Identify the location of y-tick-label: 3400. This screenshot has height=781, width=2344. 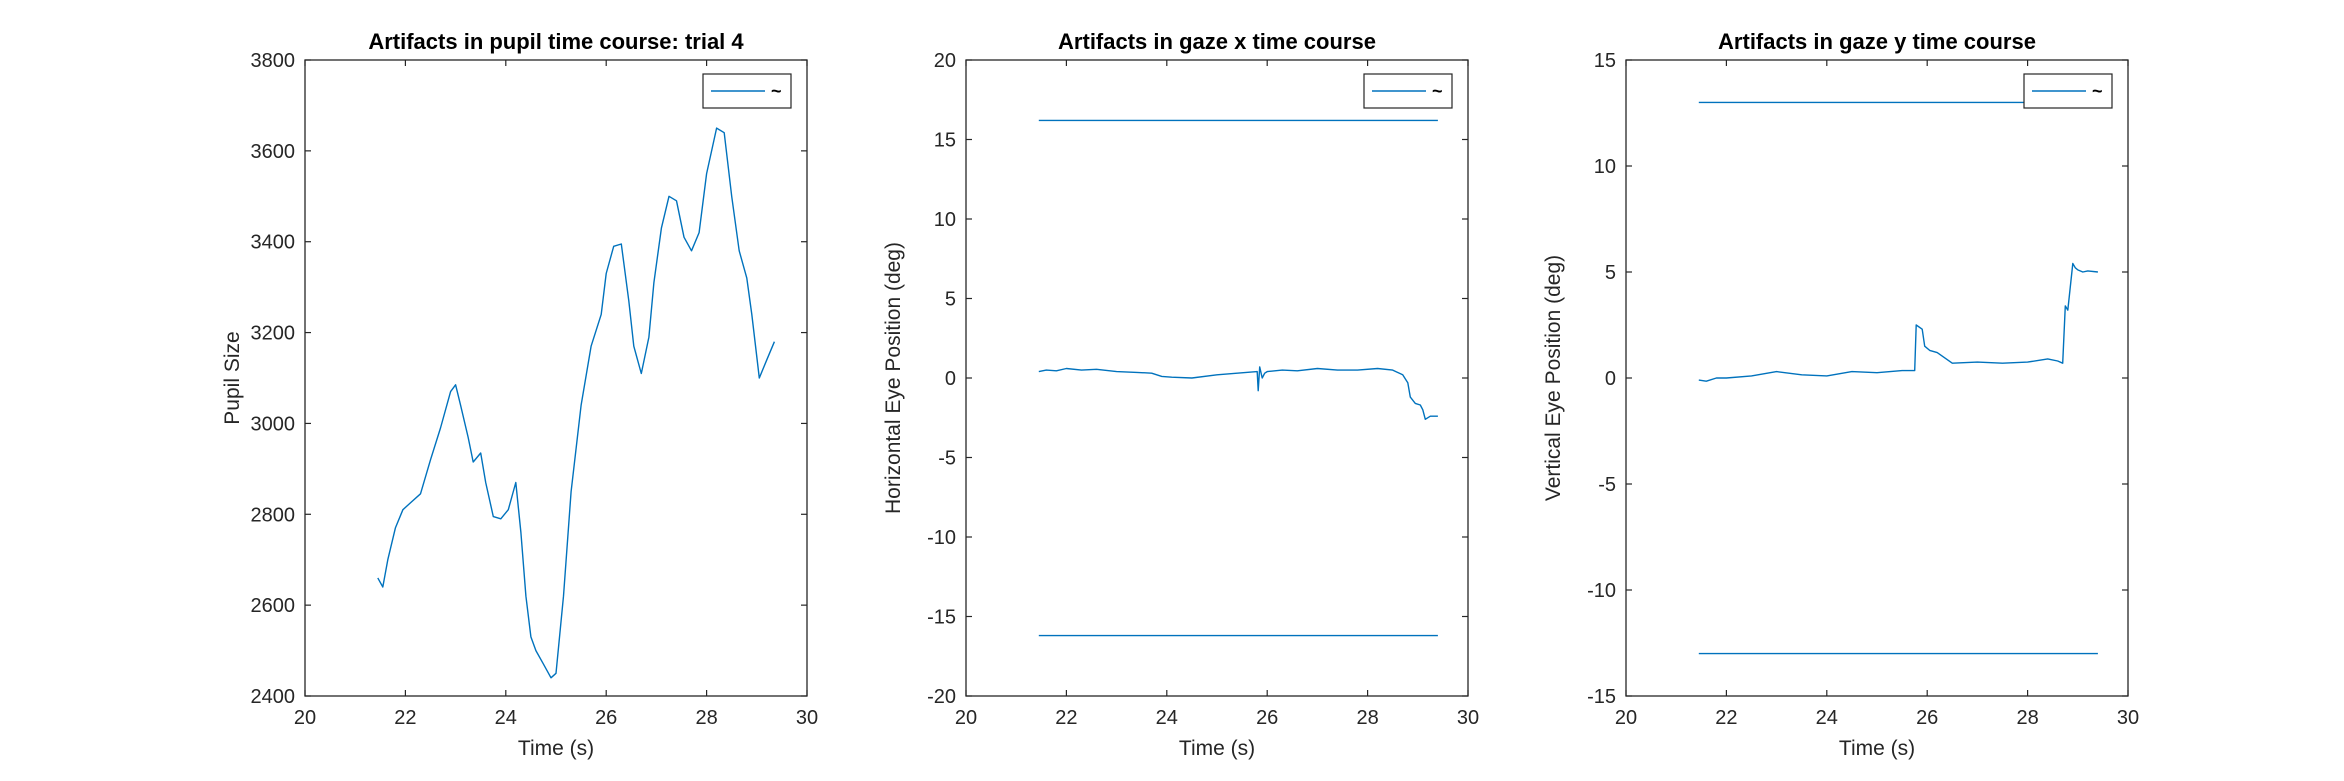
(273, 243).